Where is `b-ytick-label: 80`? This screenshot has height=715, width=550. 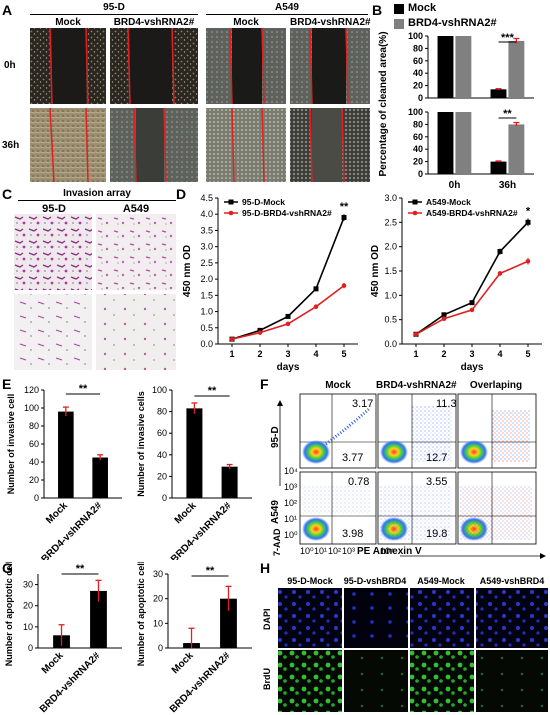 b-ytick-label: 80 is located at coordinates (418, 124).